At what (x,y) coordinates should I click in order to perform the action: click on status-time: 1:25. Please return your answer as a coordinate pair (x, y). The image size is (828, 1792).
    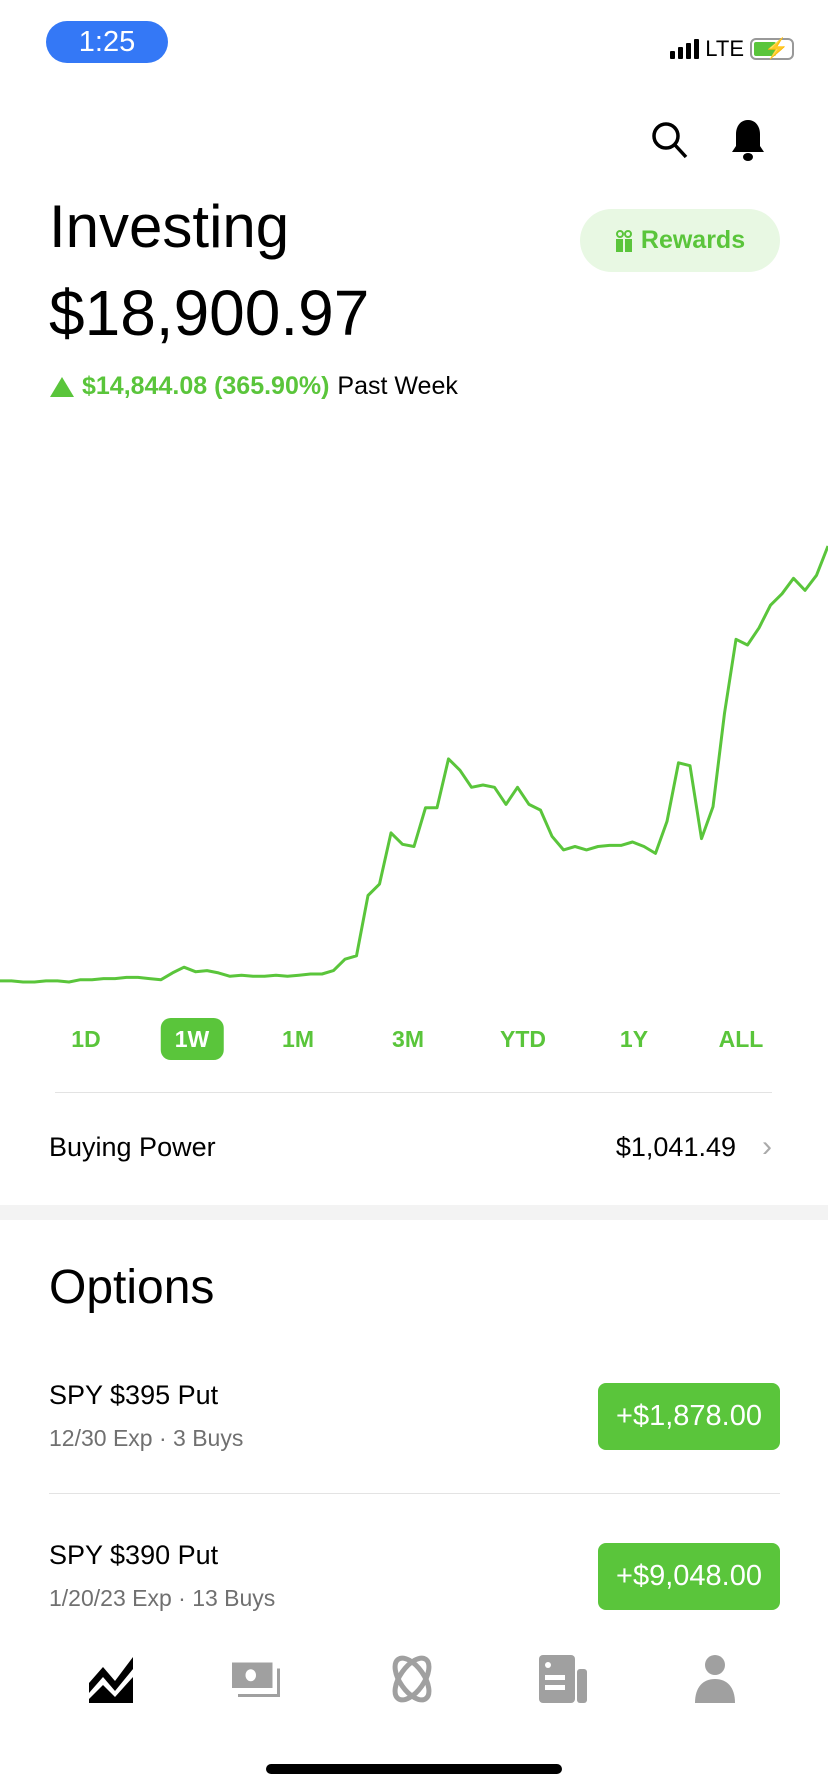
    Looking at the image, I should click on (107, 42).